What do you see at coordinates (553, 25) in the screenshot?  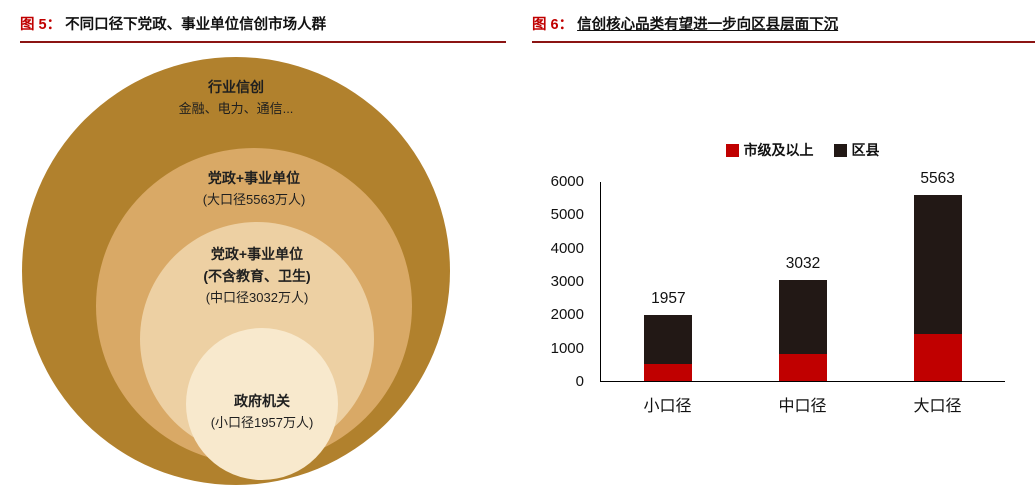 I see `figure-6-number-label: 图 6：` at bounding box center [553, 25].